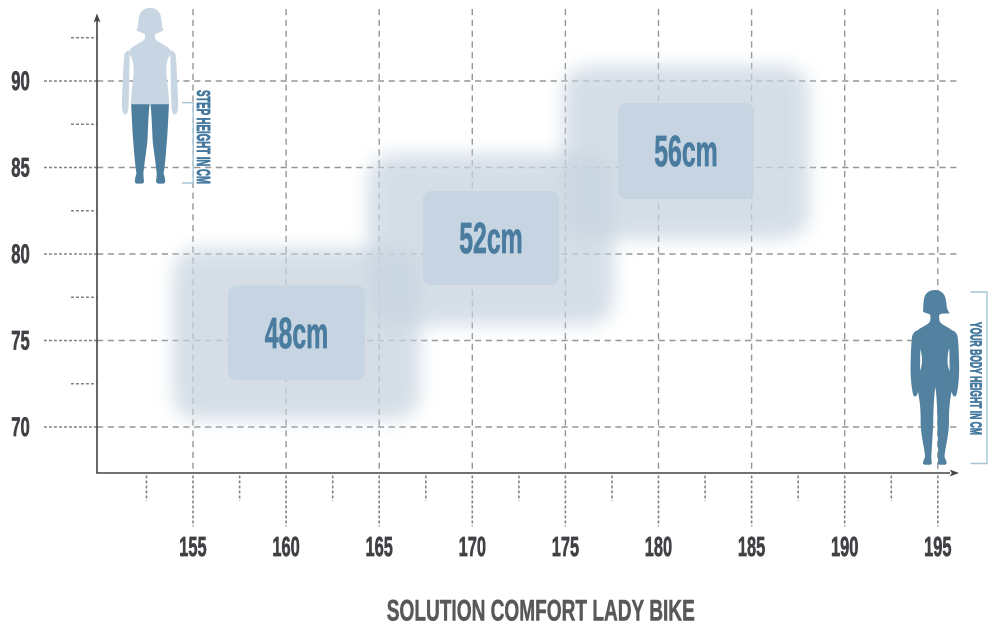 This screenshot has height=629, width=1000. I want to click on svg-text: 85, so click(20, 167).